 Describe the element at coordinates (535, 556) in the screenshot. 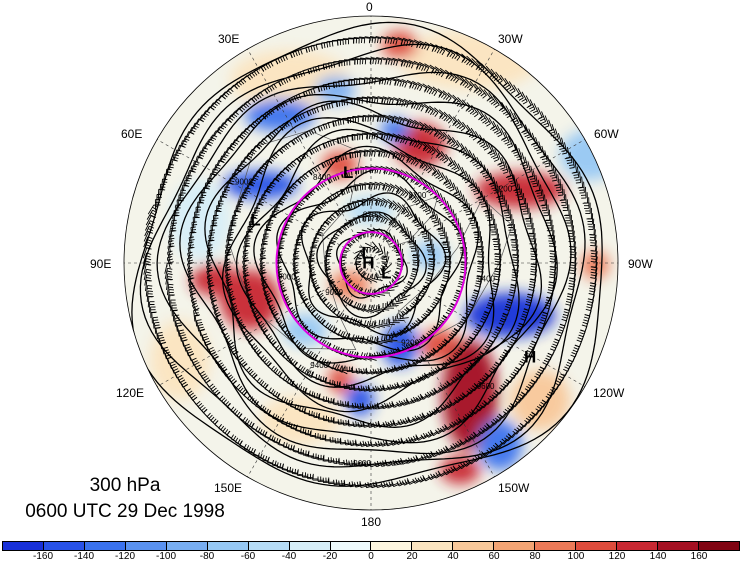

I see `colorbar-tick-label: 80` at that location.